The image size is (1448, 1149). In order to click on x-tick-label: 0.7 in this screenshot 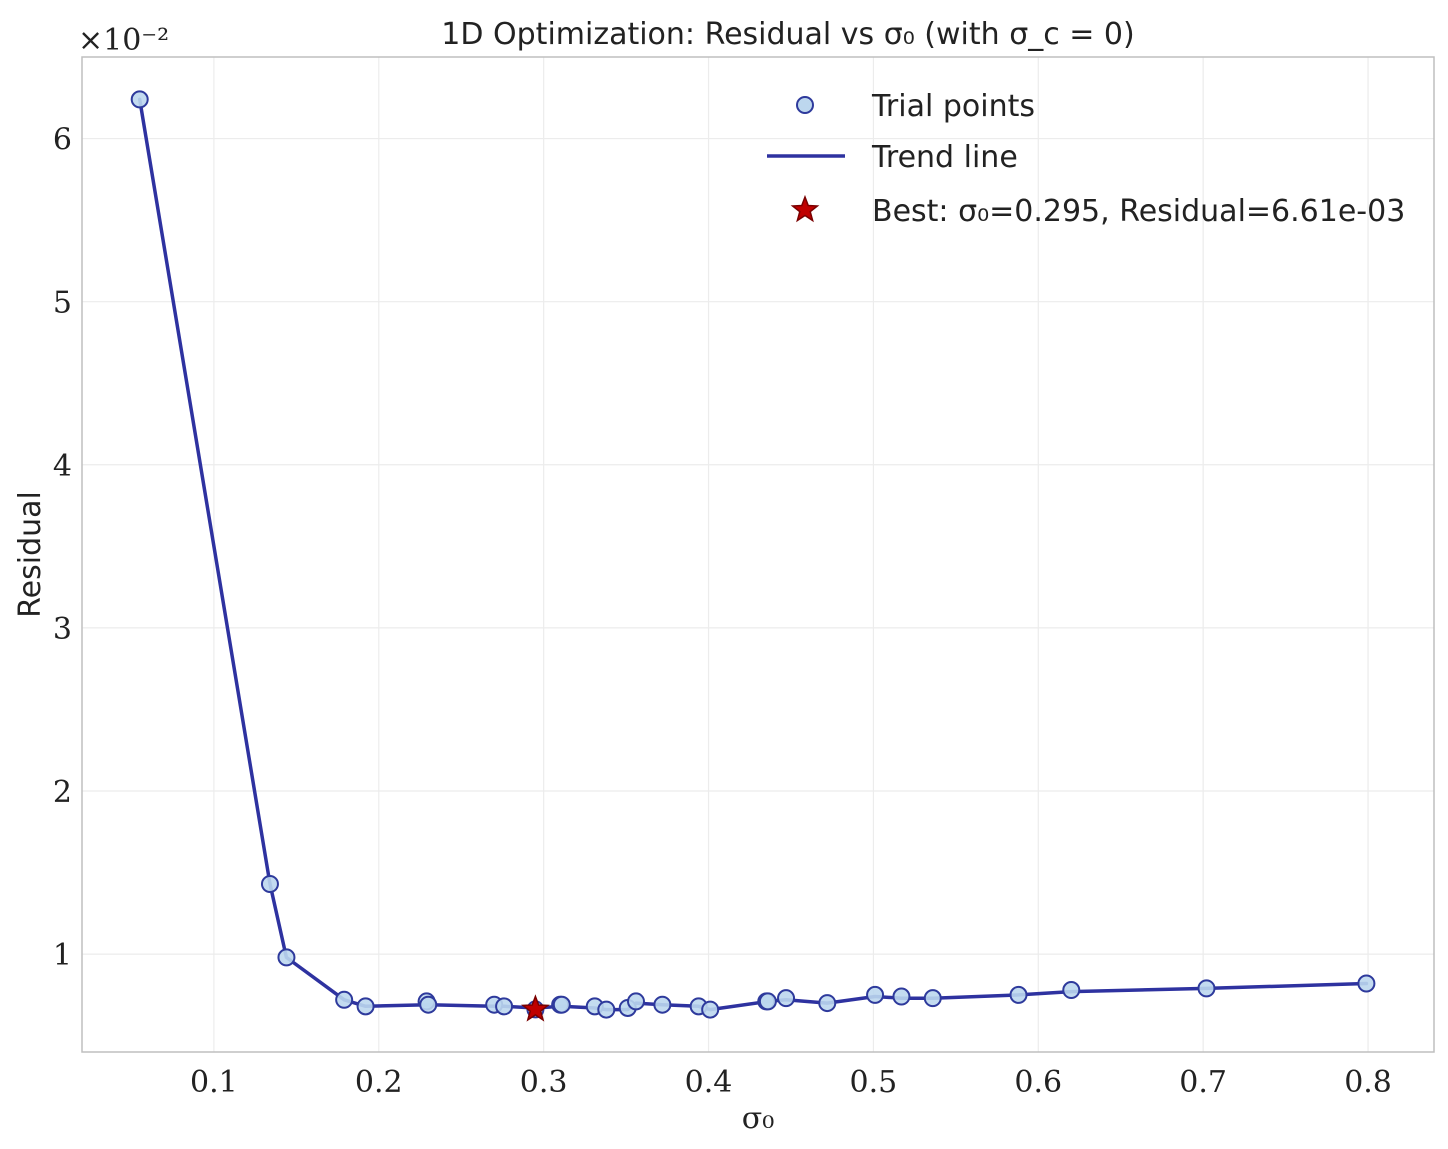, I will do `click(1203, 1082)`.